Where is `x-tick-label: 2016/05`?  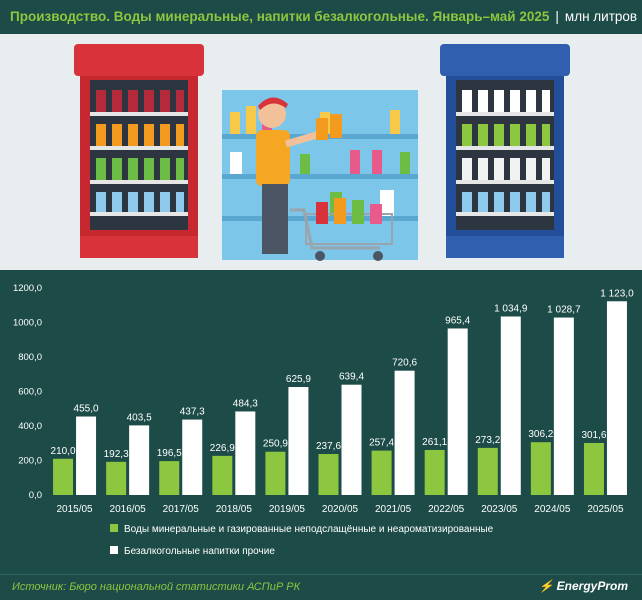 x-tick-label: 2016/05 is located at coordinates (128, 509).